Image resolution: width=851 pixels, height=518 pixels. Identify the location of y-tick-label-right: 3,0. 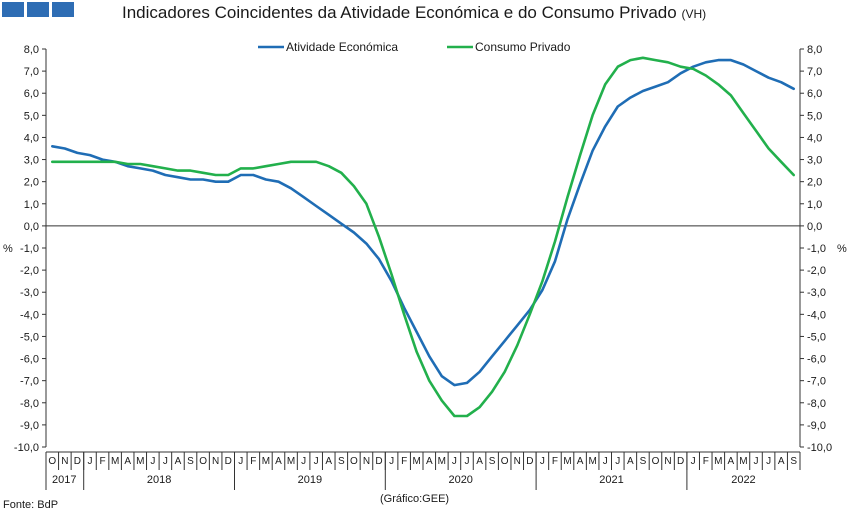
(814, 161).